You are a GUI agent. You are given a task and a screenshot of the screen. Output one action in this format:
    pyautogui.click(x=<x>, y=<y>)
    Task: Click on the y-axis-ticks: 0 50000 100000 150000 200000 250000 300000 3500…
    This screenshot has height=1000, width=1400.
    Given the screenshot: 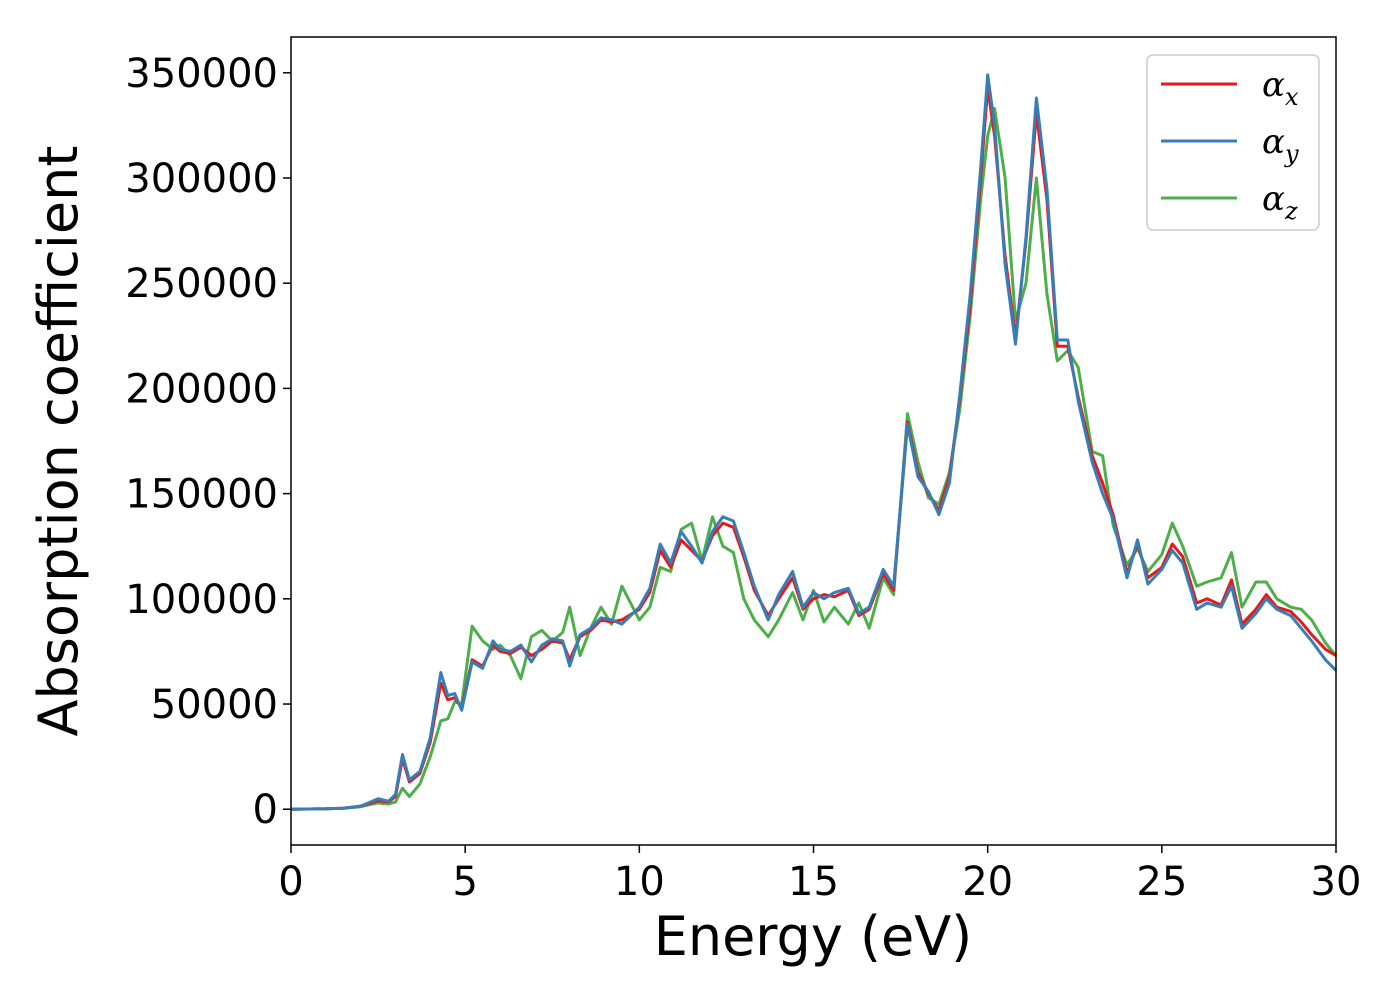 What is the action you would take?
    pyautogui.click(x=208, y=442)
    